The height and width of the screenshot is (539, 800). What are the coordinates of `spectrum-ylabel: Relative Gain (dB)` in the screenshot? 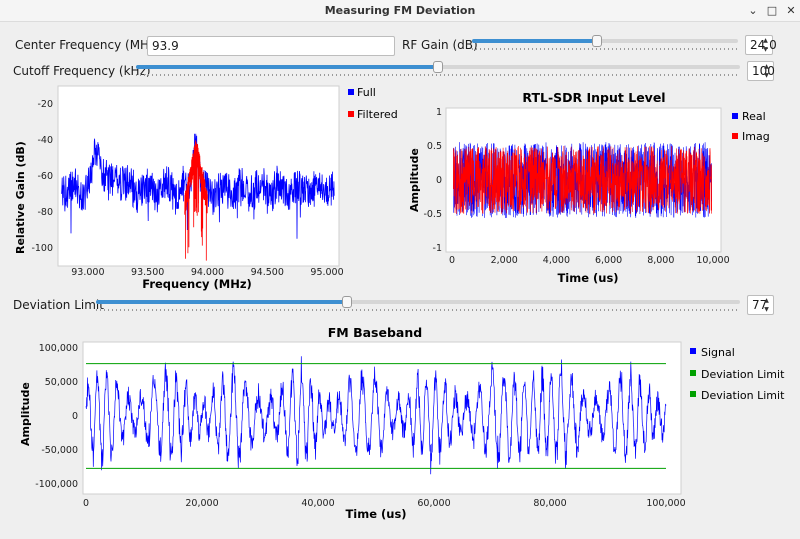 It's located at (20, 197).